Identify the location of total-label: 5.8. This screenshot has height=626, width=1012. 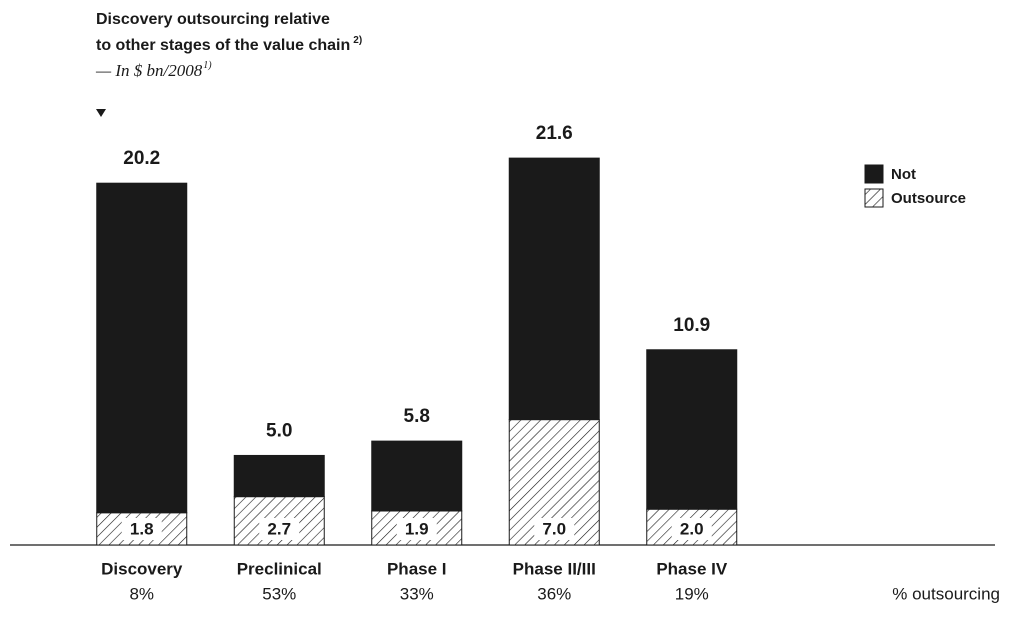
(417, 416).